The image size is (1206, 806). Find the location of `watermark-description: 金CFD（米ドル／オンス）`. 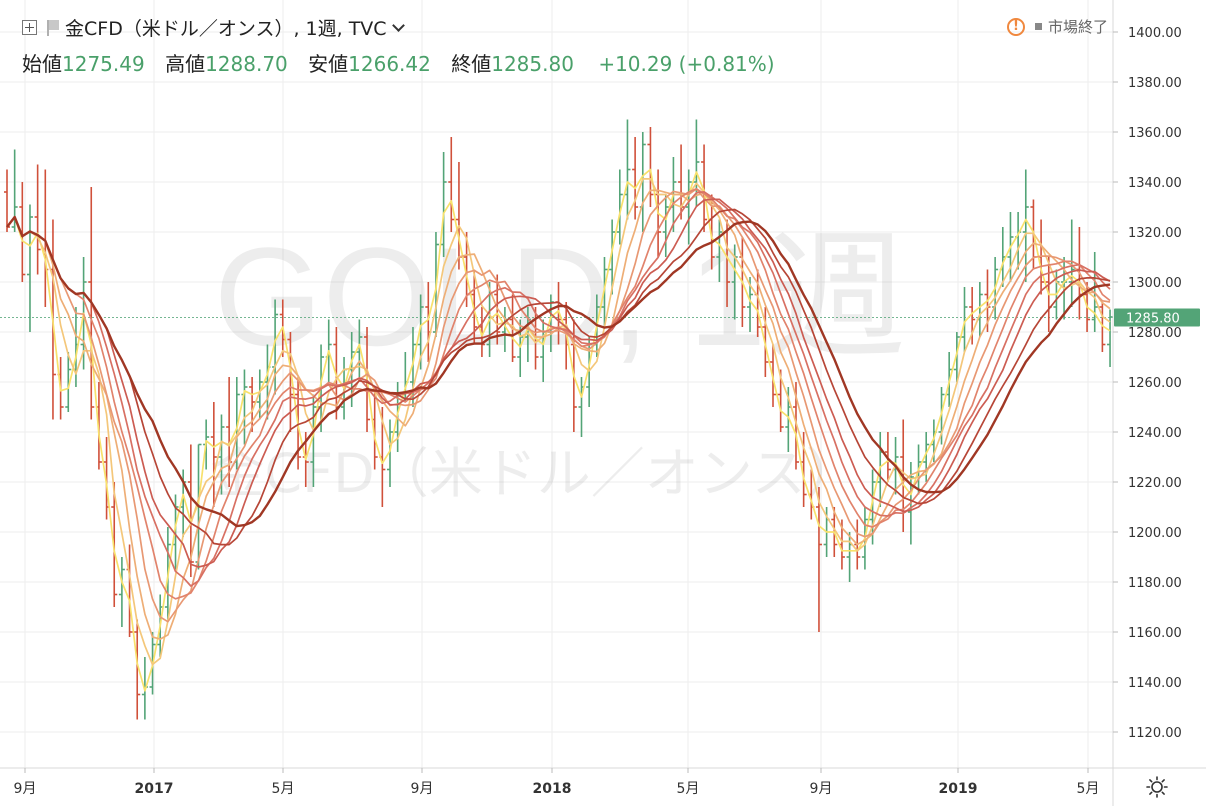

watermark-description: 金CFD（米ドル／オンス） is located at coordinates (534, 473).